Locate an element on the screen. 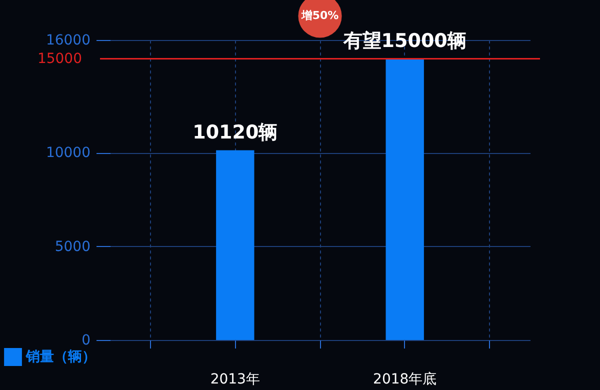 The width and height of the screenshot is (600, 390). x-tick-label: 2013年 is located at coordinates (235, 380).